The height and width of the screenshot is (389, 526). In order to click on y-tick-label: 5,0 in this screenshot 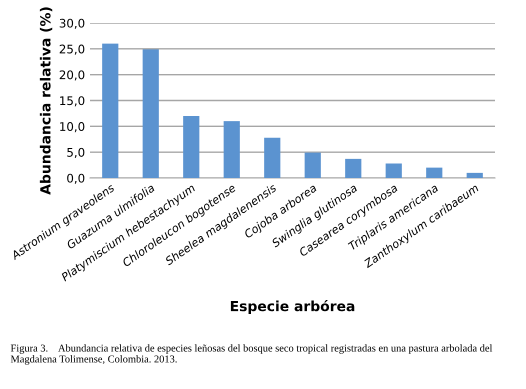, I will do `click(75, 153)`.